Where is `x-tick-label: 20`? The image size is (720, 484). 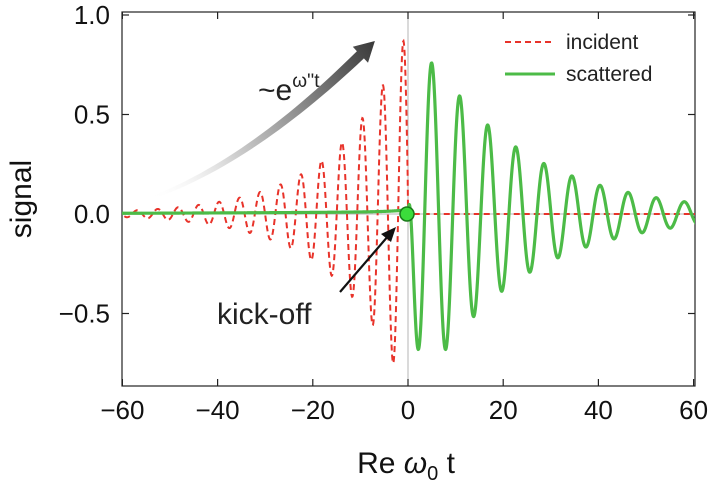
x-tick-label: 20 is located at coordinates (503, 410).